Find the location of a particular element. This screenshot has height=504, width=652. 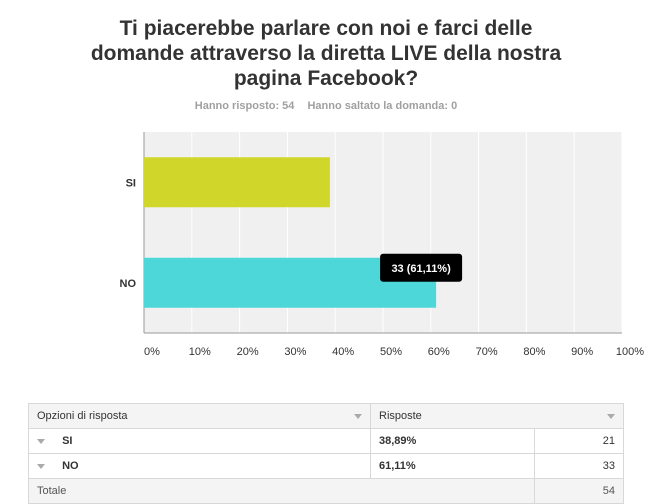

header-responses: Risposte is located at coordinates (497, 416).